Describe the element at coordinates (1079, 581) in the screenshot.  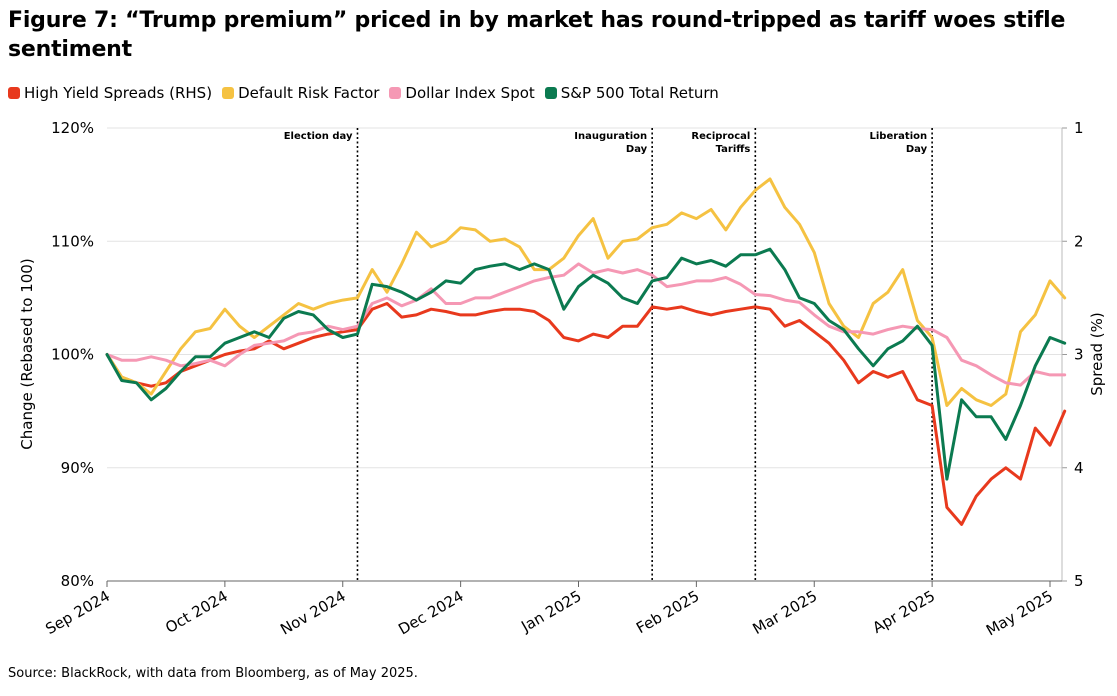
I see `y2-tick-label: 5` at that location.